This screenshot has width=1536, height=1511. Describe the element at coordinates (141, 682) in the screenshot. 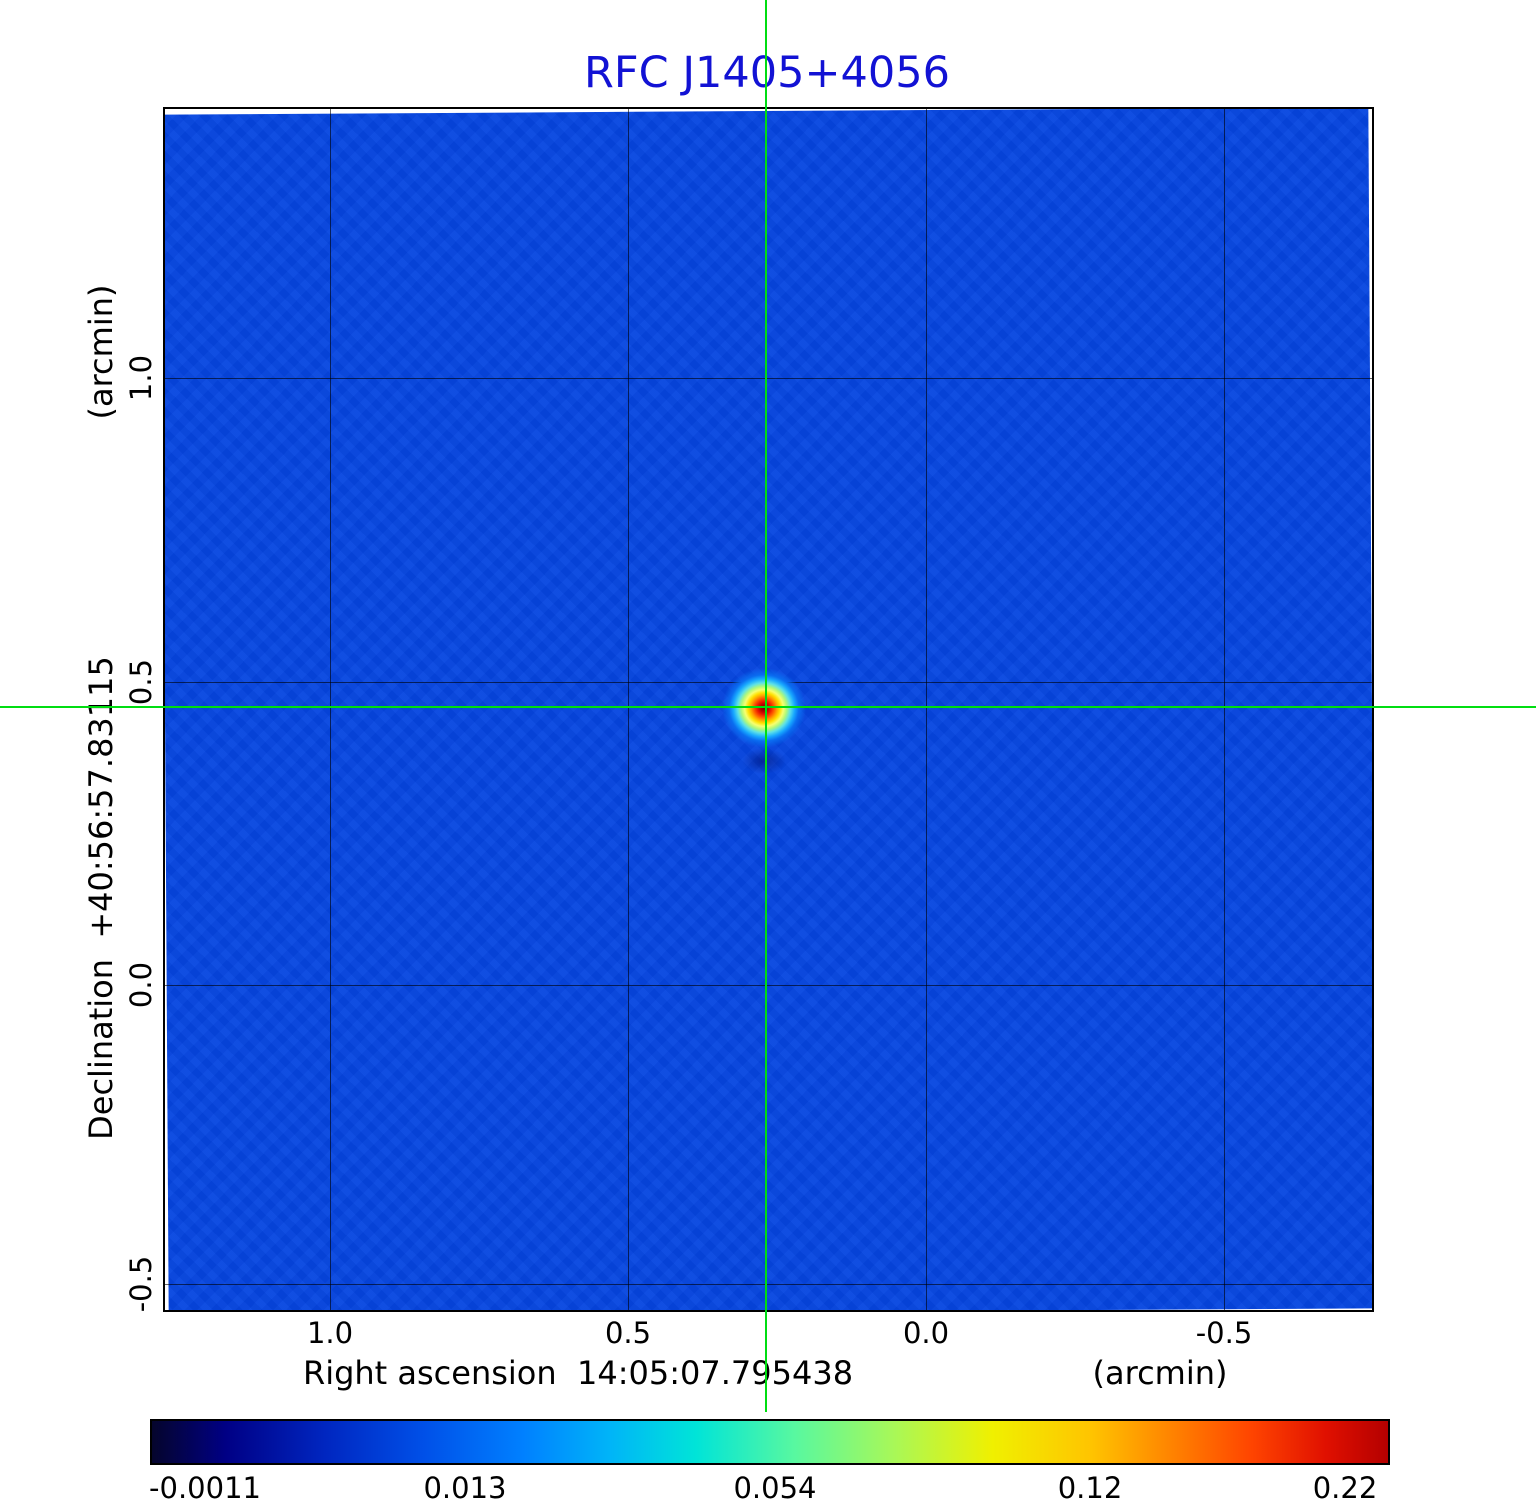

I see `y-tick-label: 0.5` at that location.